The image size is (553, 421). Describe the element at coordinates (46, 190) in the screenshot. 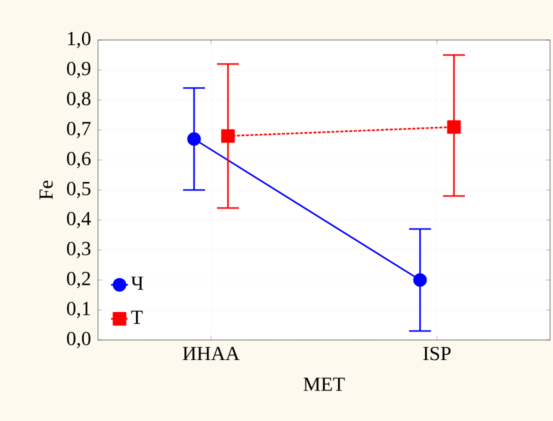

I see `y-axis-title: Fe` at that location.